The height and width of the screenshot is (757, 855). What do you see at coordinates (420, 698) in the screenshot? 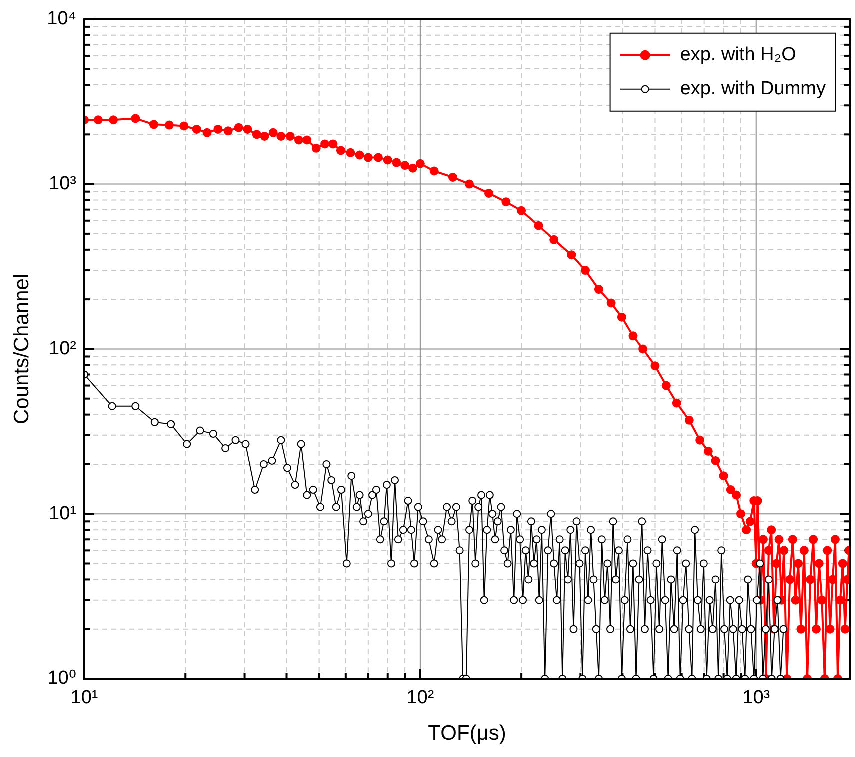
I see `x-tick-label: 10²` at bounding box center [420, 698].